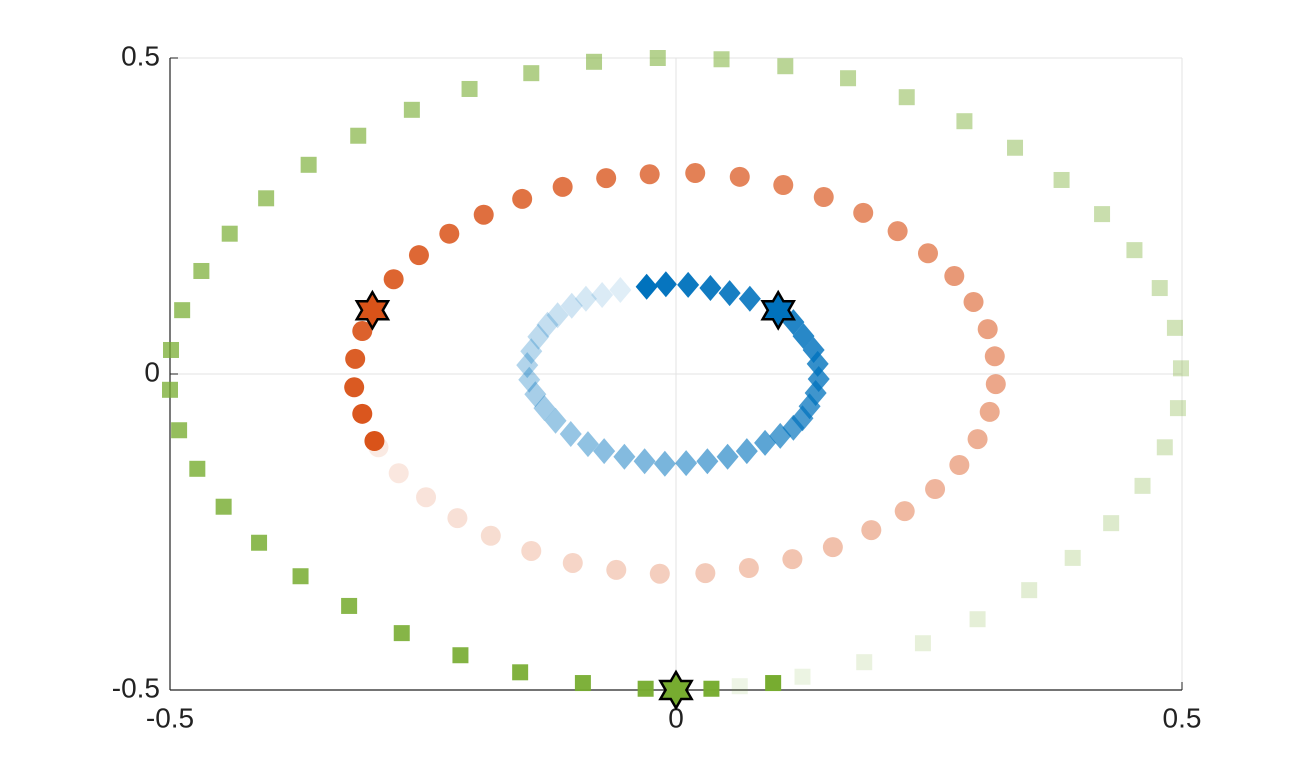 The image size is (1306, 775). What do you see at coordinates (1182, 717) in the screenshot?
I see `x-tick-label: 0.5` at bounding box center [1182, 717].